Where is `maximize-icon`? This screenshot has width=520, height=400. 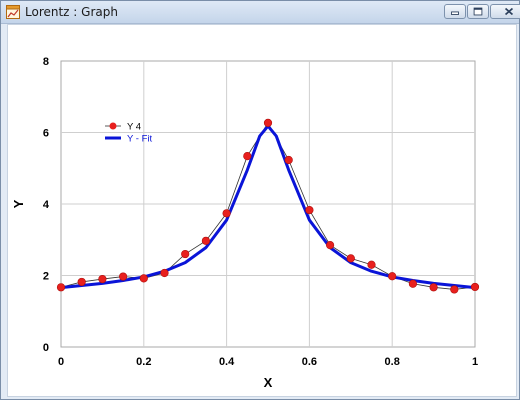
maximize-icon is located at coordinates (478, 11).